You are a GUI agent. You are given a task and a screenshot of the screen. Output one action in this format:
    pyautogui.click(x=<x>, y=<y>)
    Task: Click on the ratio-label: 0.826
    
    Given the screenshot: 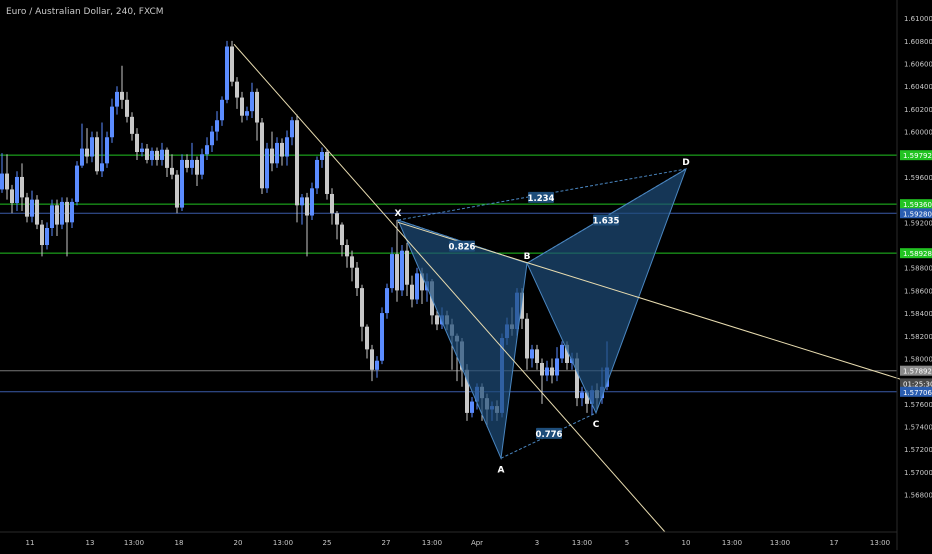 What is the action you would take?
    pyautogui.click(x=462, y=248)
    